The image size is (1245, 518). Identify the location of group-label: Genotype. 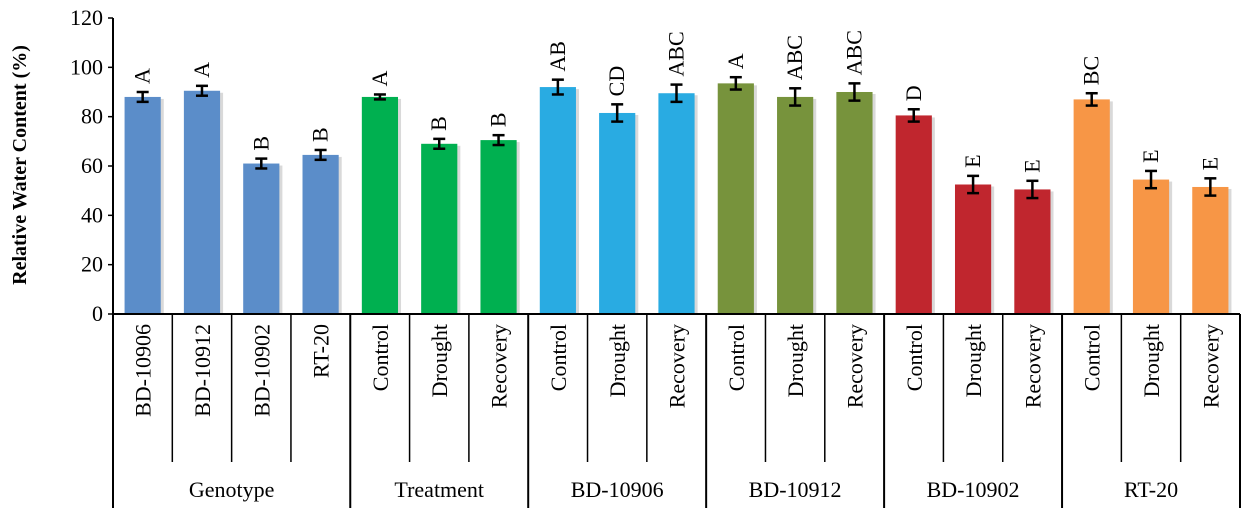
(232, 489).